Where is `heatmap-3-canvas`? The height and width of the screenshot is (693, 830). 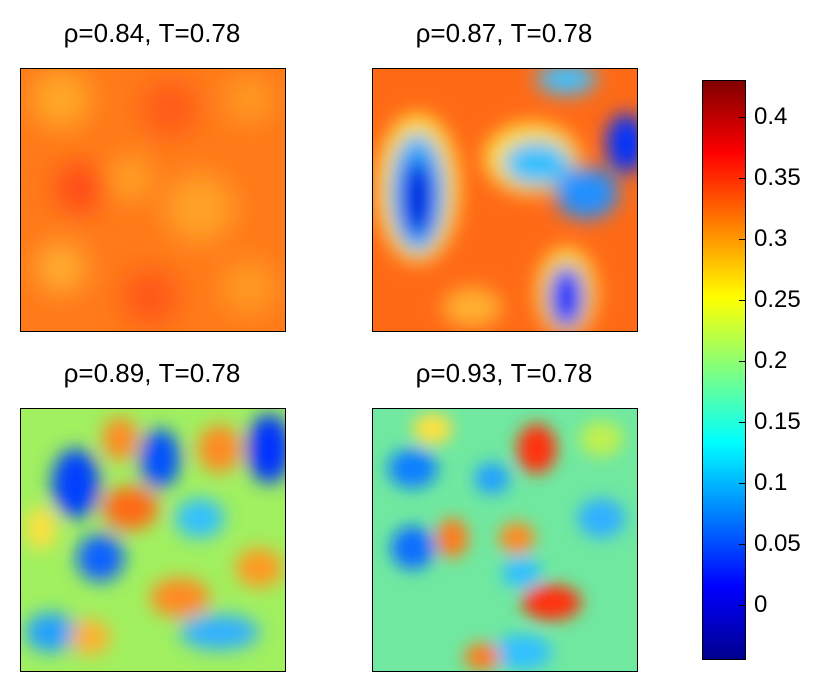 heatmap-3-canvas is located at coordinates (153, 540).